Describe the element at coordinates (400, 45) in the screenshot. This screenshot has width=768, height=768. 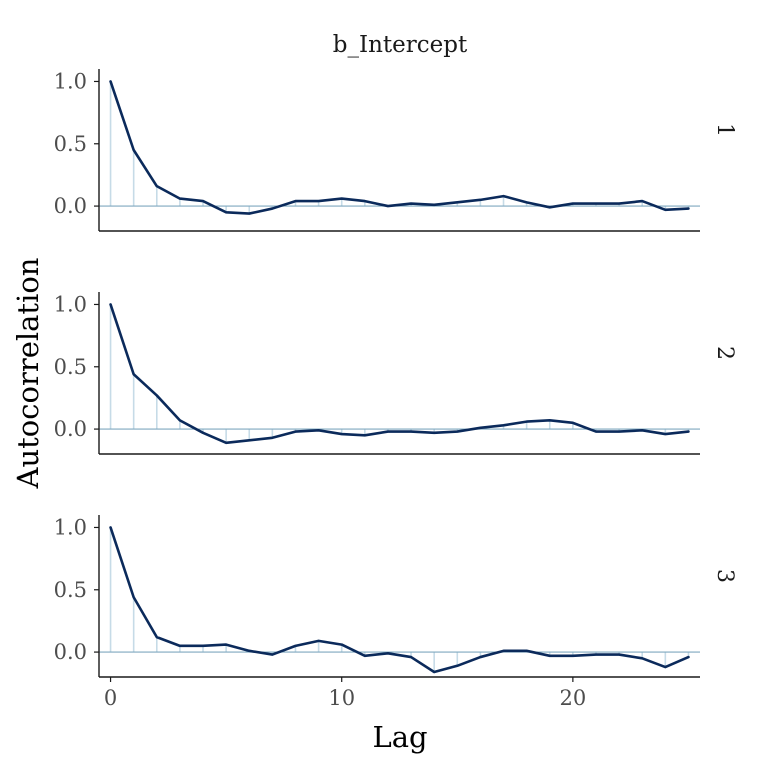
I see `chart-title: b_Intercept` at that location.